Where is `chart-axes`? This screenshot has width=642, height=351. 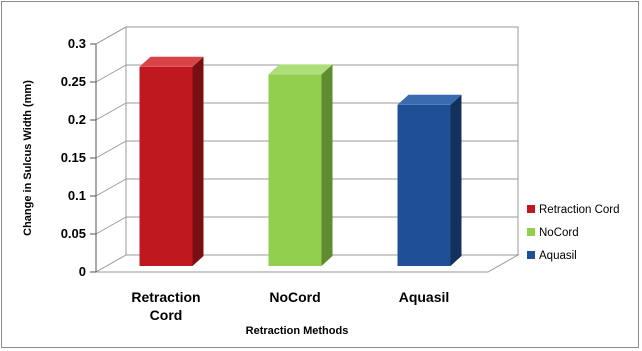
chart-axes is located at coordinates (93, 158).